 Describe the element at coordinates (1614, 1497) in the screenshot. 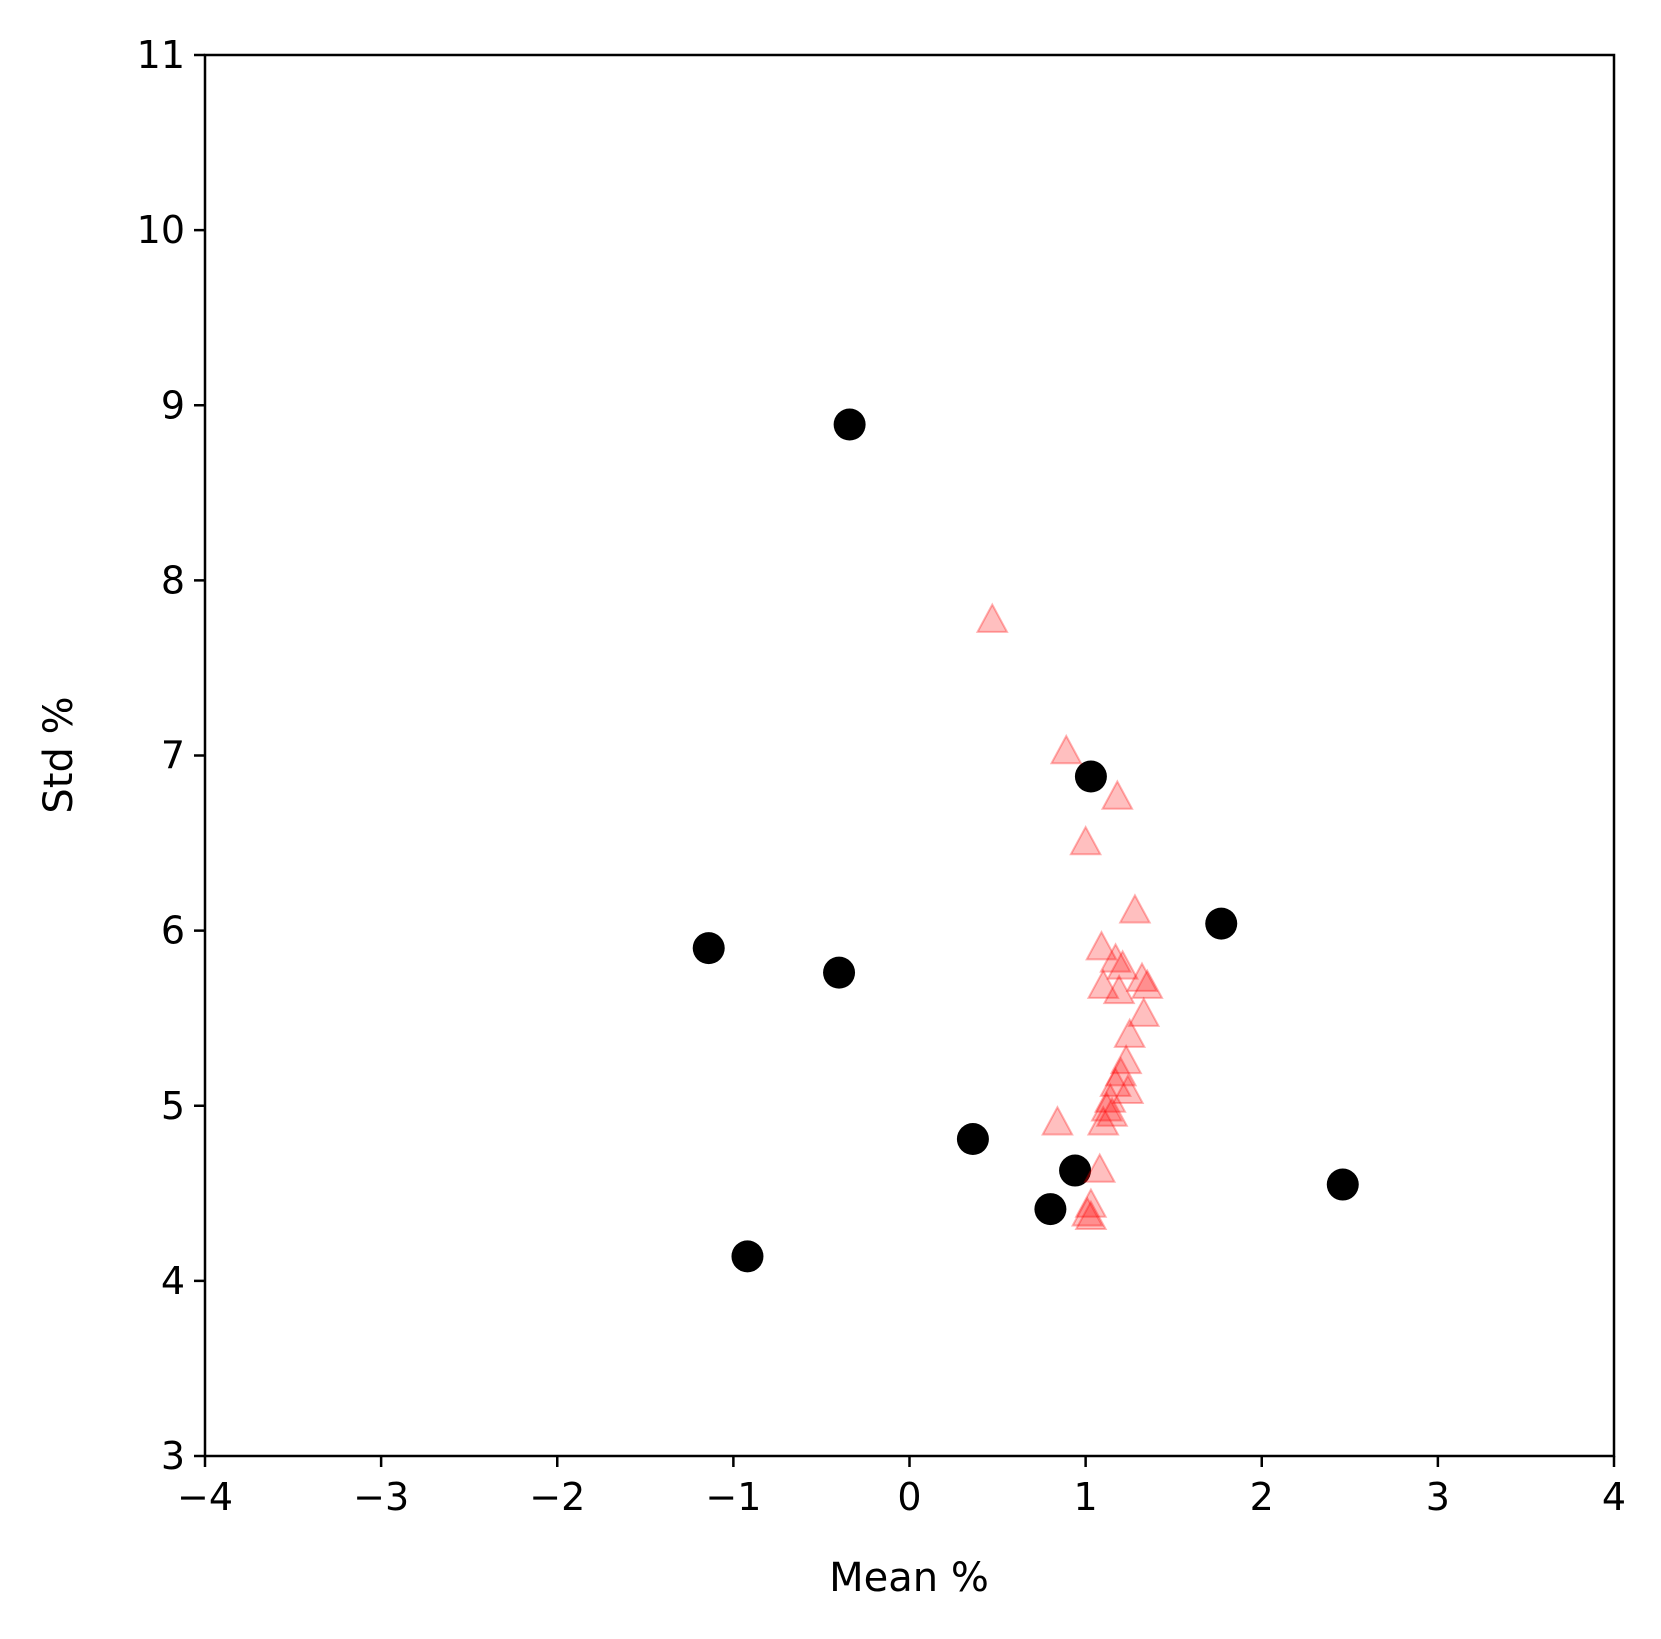

I see `x-tick-label: 4` at that location.